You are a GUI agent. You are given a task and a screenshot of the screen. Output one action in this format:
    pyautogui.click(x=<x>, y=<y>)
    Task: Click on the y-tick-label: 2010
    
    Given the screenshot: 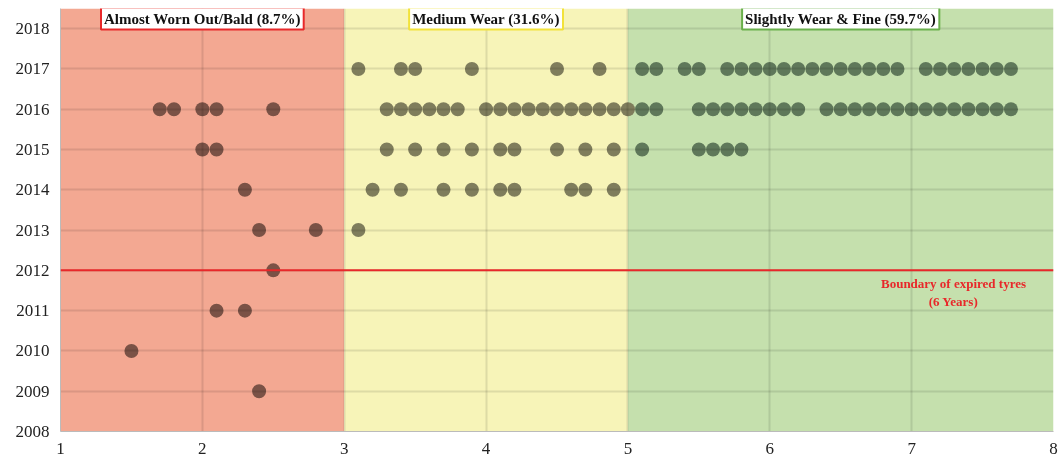 What is the action you would take?
    pyautogui.click(x=32, y=351)
    